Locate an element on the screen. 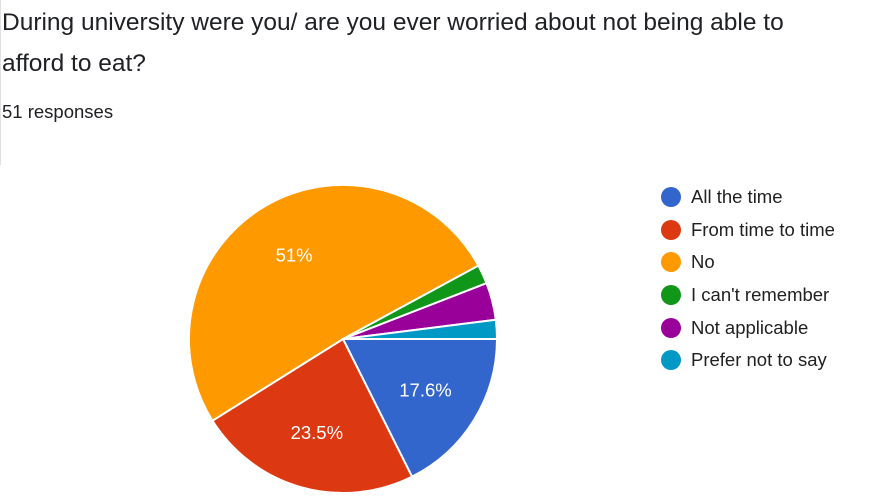 This screenshot has height=503, width=894. legend-label-no: No is located at coordinates (703, 262).